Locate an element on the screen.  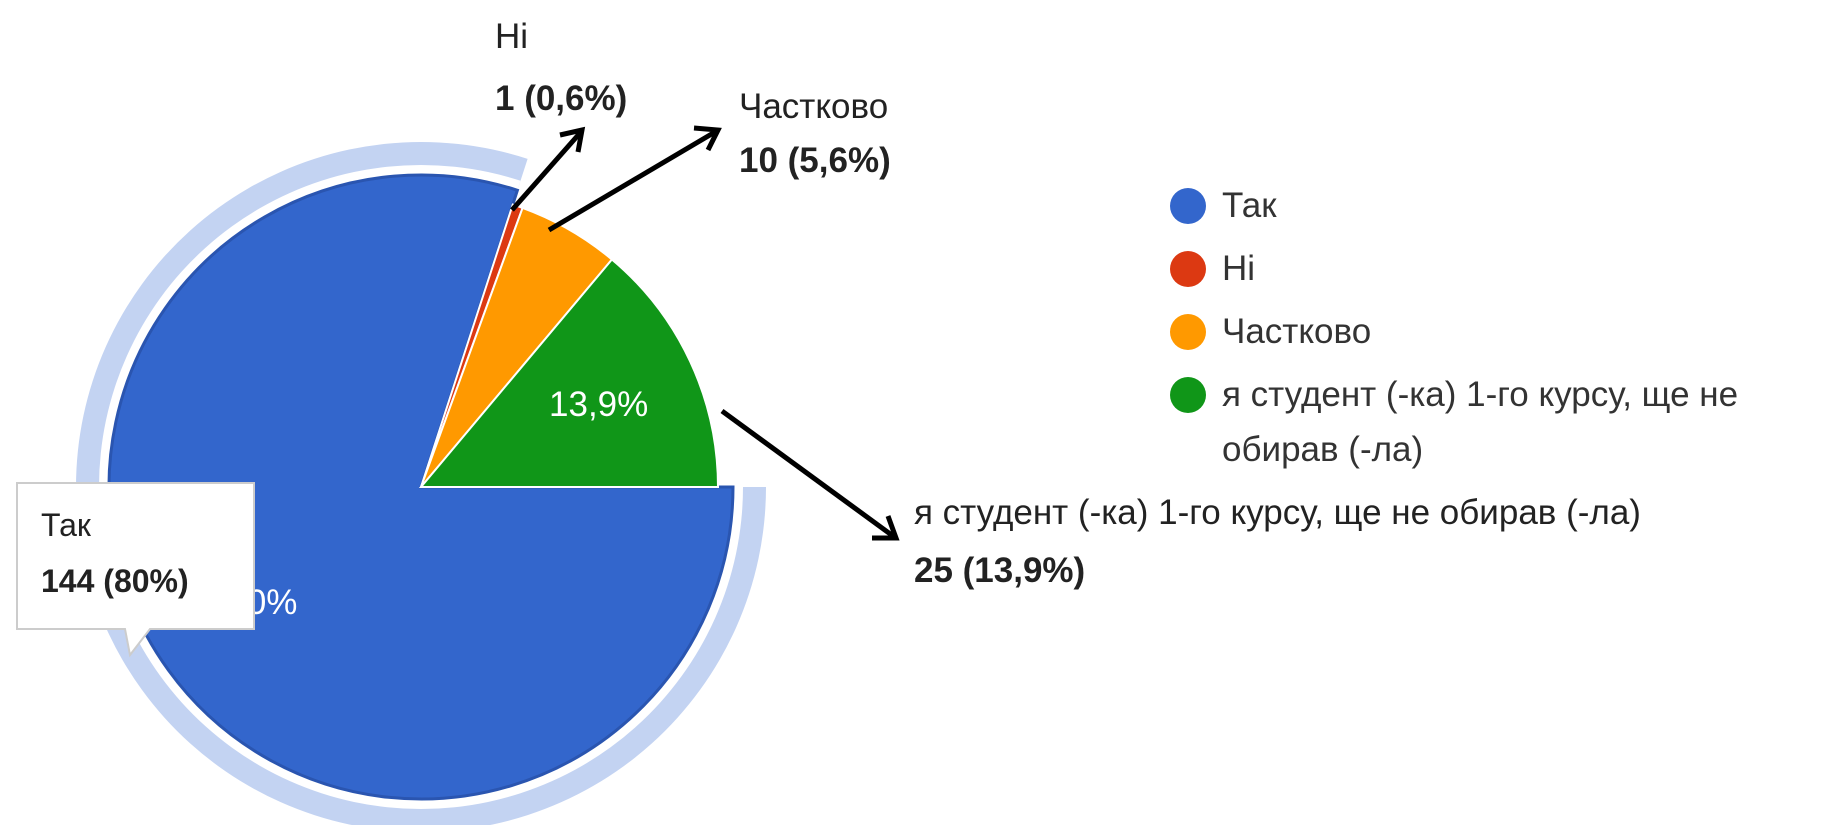
label-value: 10 (5,6%) is located at coordinates (815, 160).